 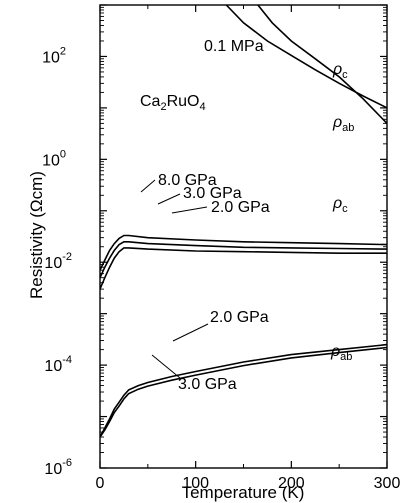 I want to click on rho-ab-label-top-symbol: ρ, so click(x=337, y=122).